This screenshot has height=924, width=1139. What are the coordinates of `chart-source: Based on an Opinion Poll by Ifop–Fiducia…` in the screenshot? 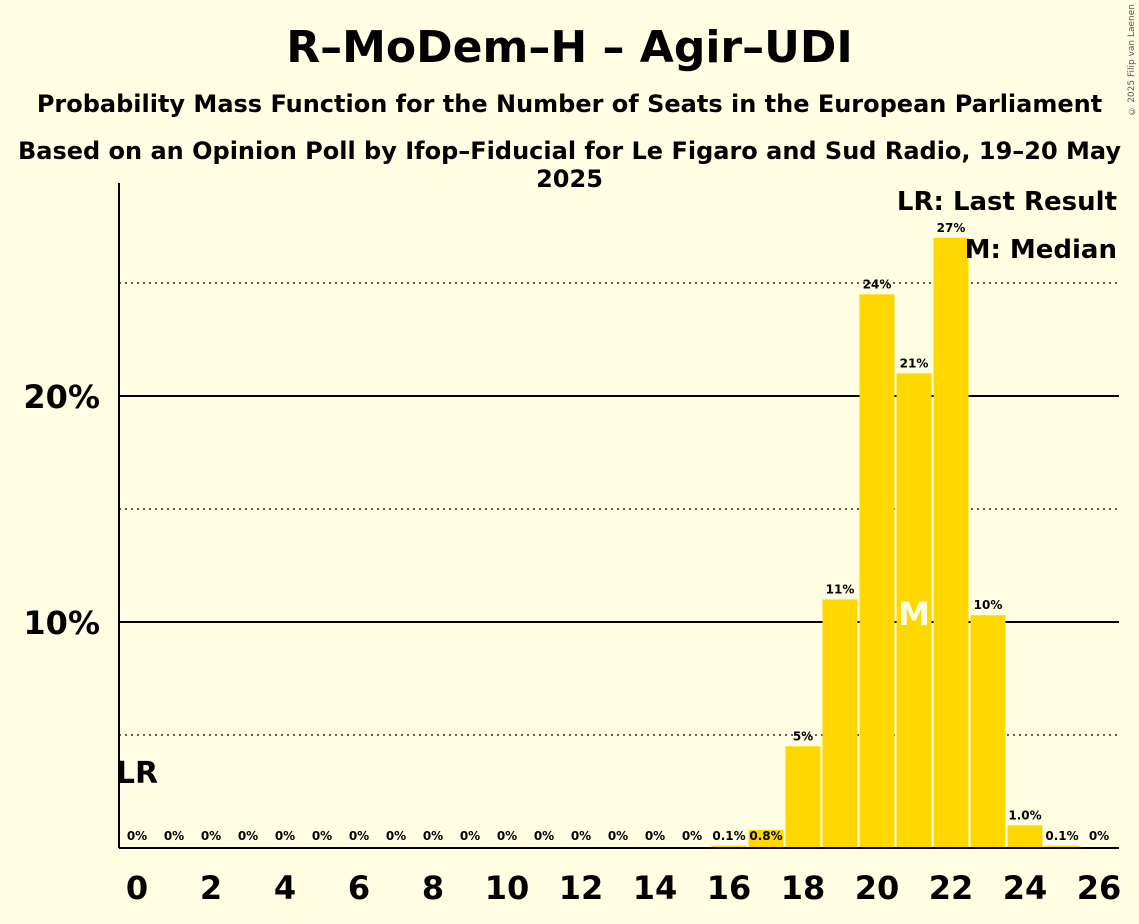 It's located at (569, 165).